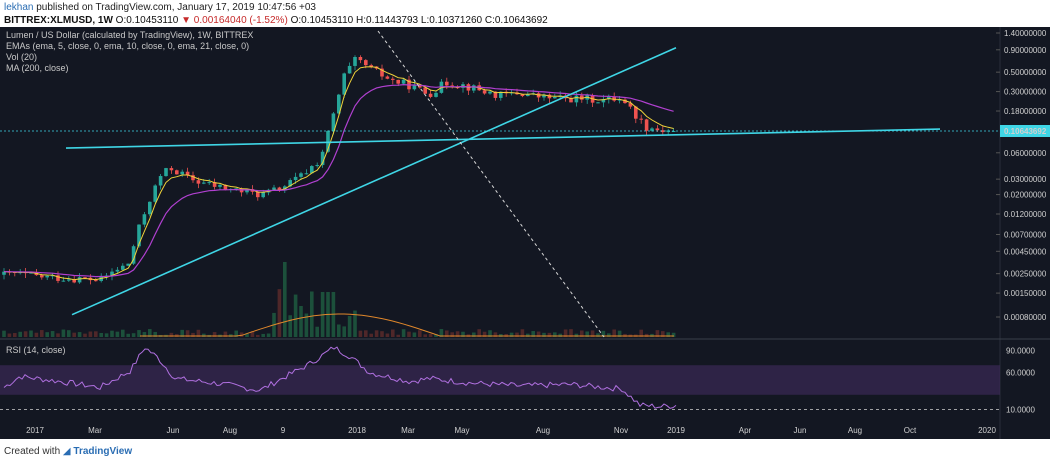  Describe the element at coordinates (1025, 153) in the screenshot. I see `price-tick-label: 0.06000000` at that location.